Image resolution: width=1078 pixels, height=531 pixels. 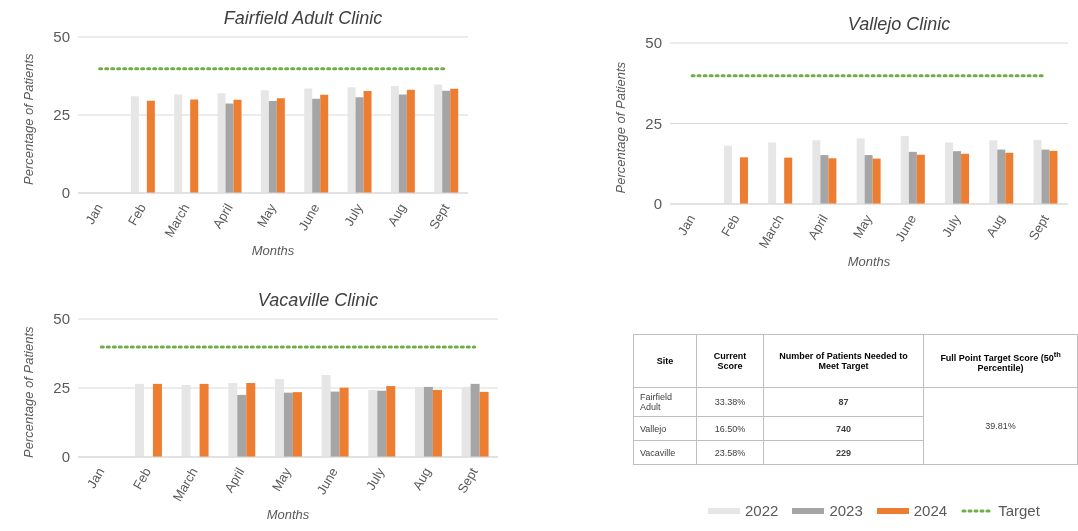 I want to click on text: 16.50%, so click(x=730, y=428).